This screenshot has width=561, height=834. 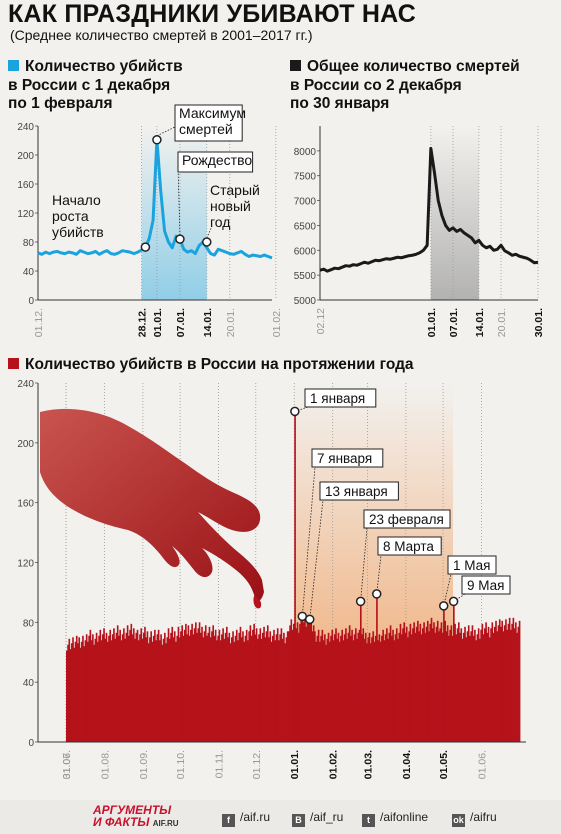 What do you see at coordinates (246, 818) in the screenshot?
I see `social-link-facebook: f/aif.ru` at bounding box center [246, 818].